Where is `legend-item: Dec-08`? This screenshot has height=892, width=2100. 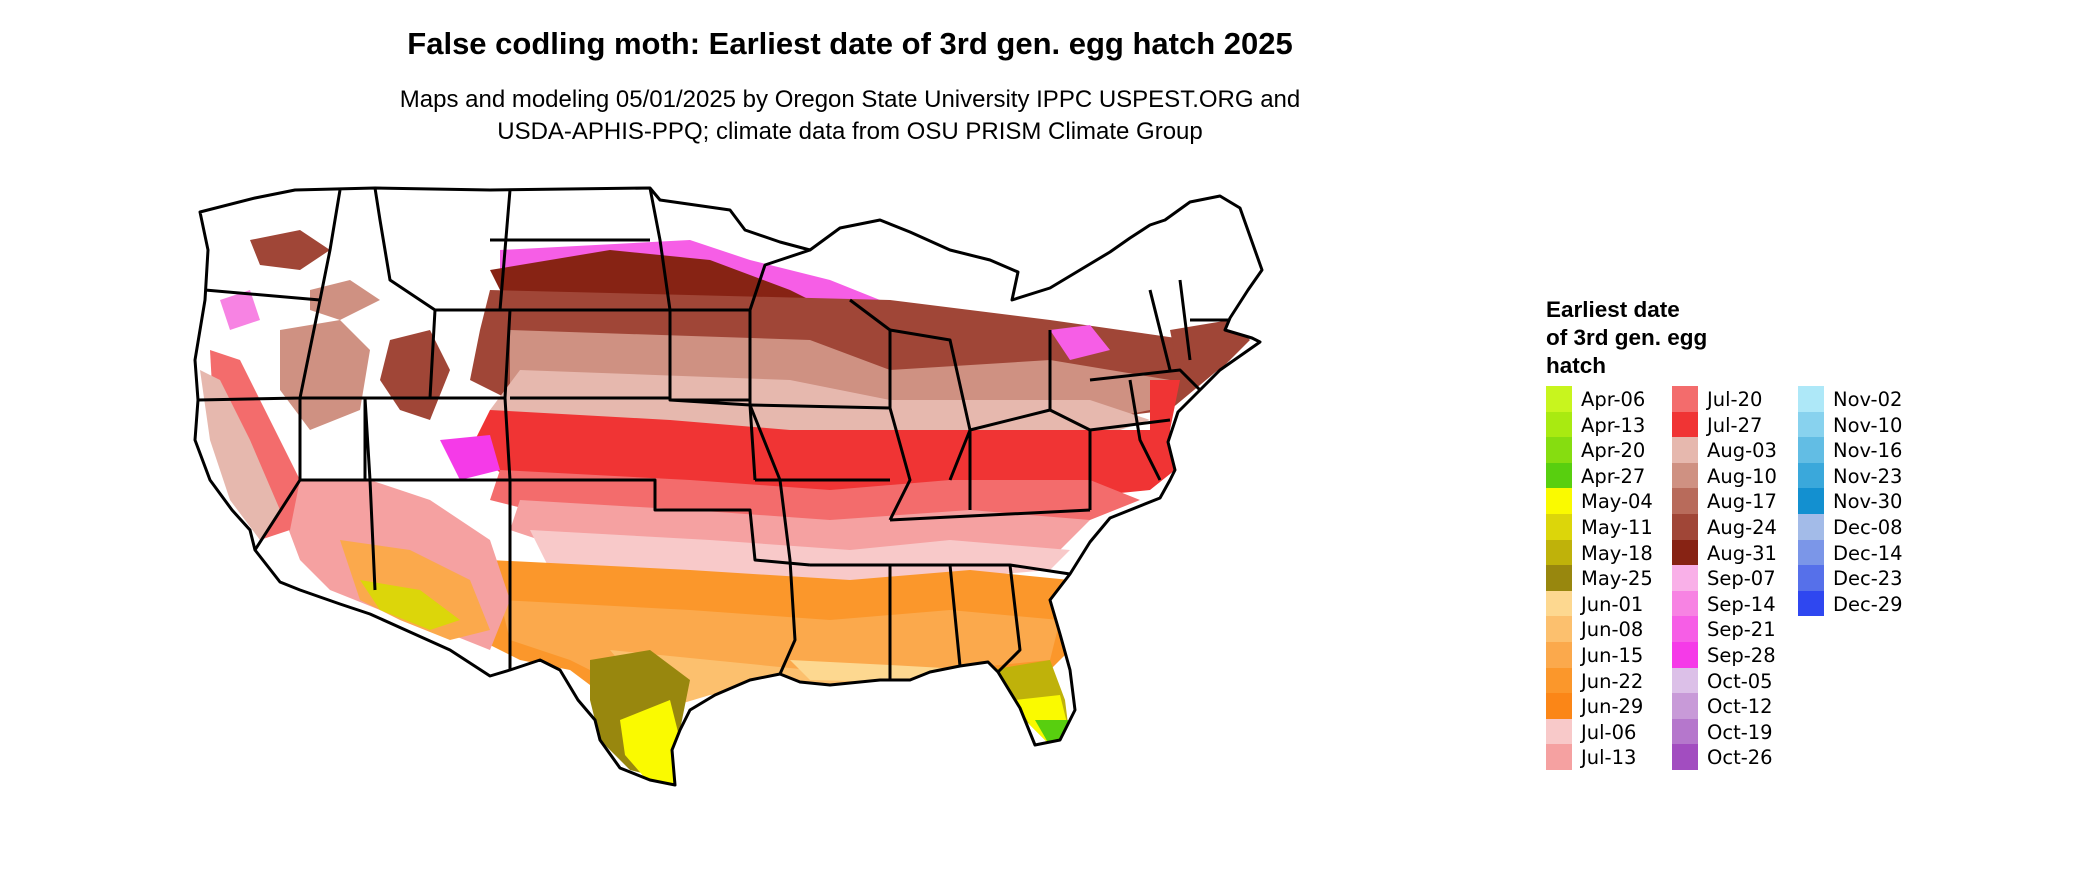 legend-item: Dec-08 is located at coordinates (1863, 527).